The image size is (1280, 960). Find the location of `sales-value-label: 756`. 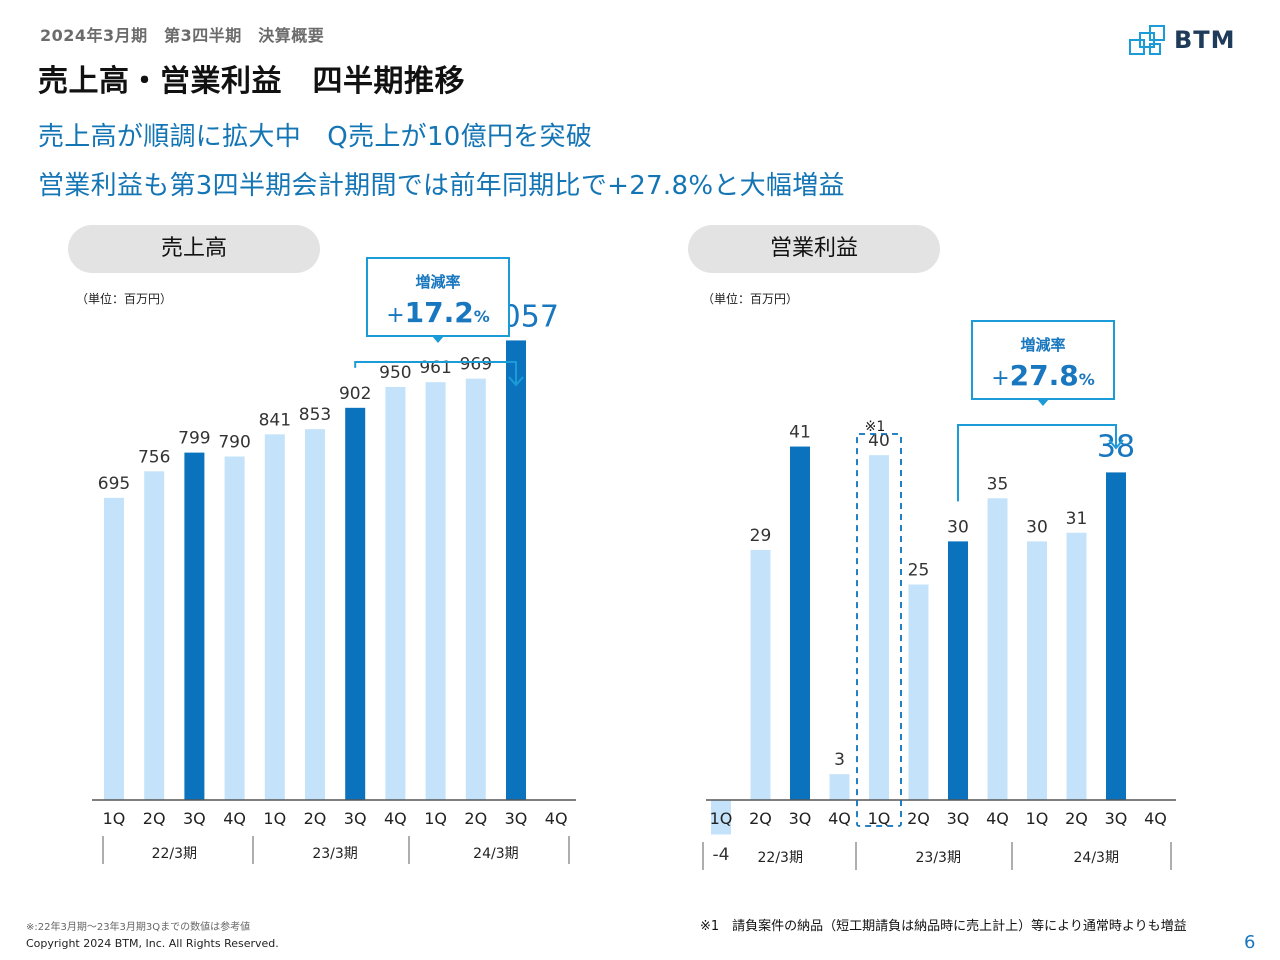

sales-value-label: 756 is located at coordinates (154, 457).